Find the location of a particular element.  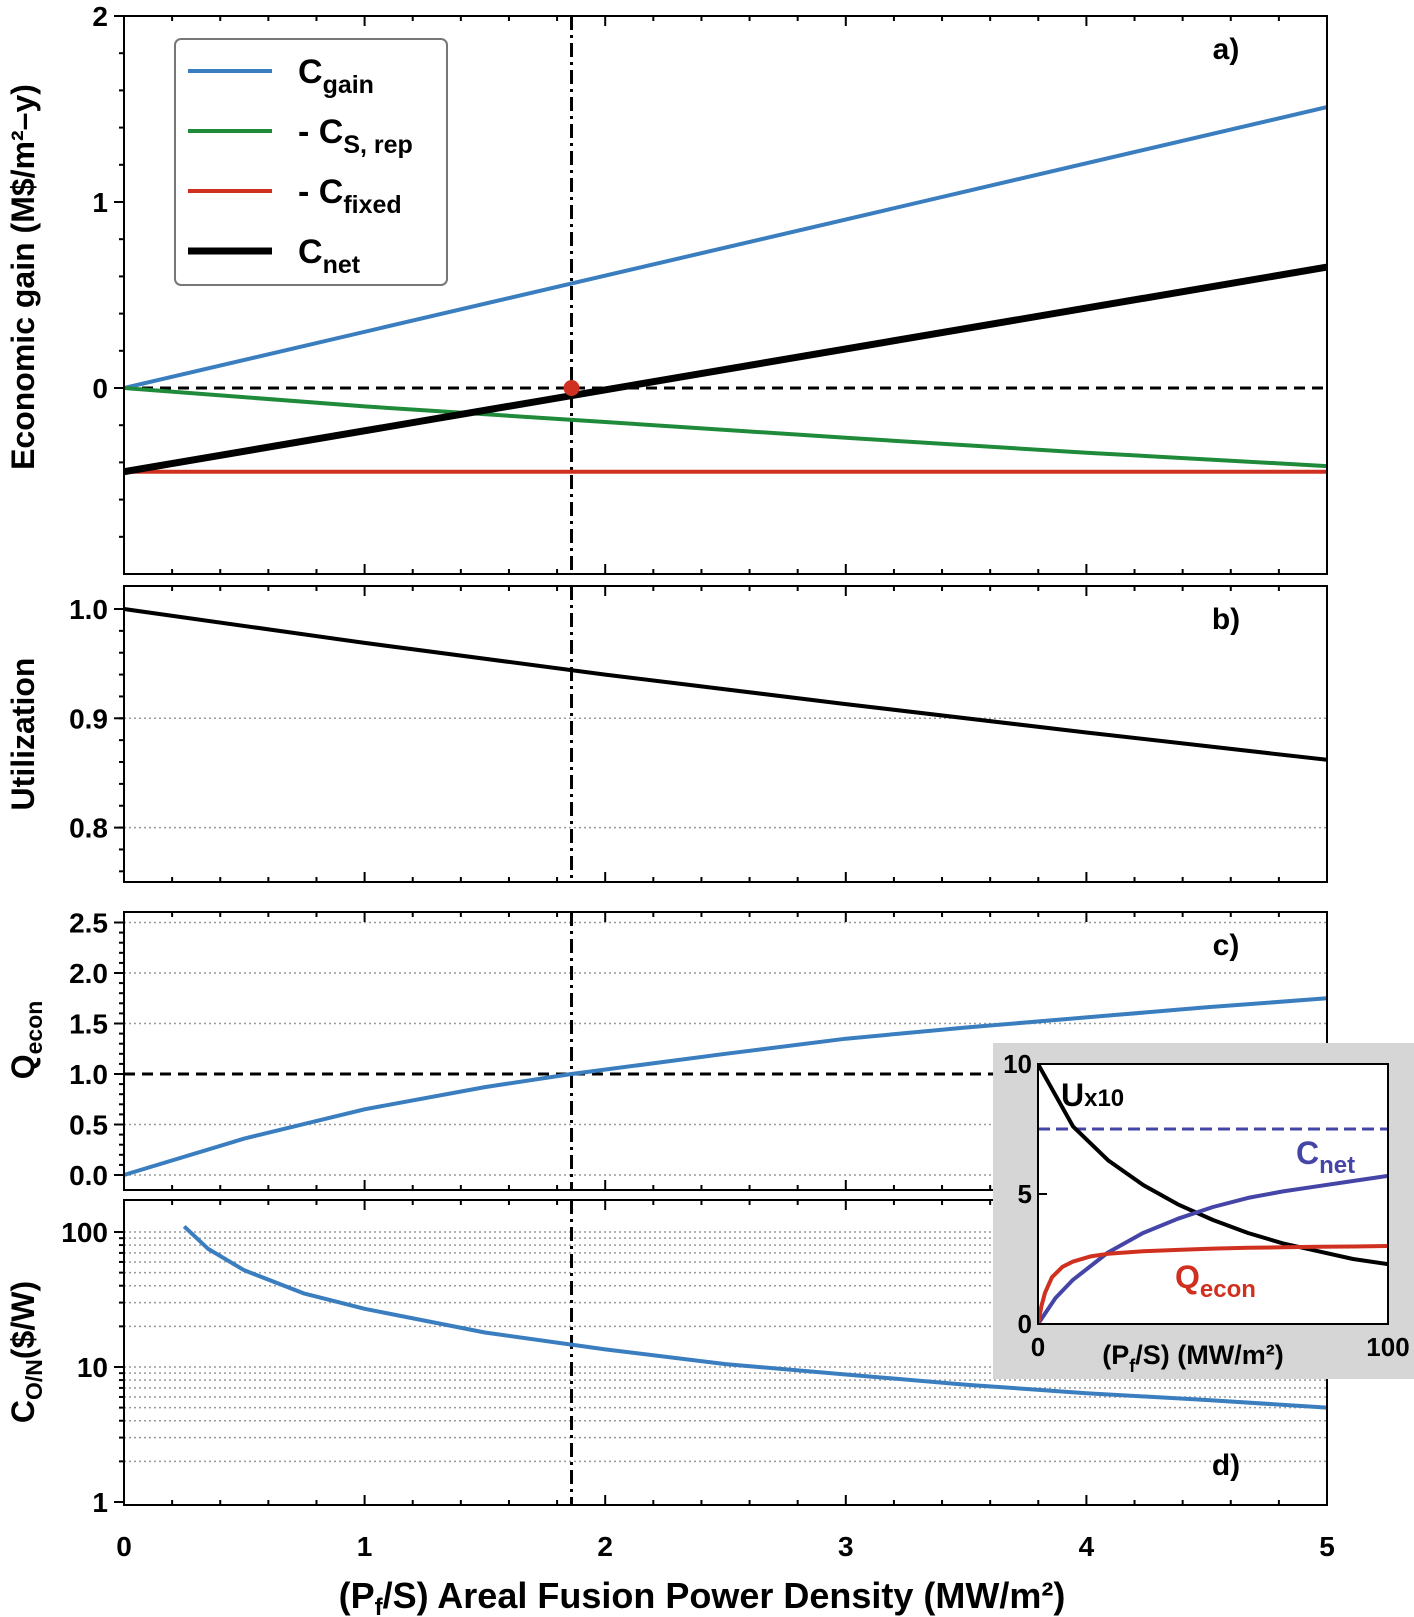

series-line-c is located at coordinates (725, 1086).